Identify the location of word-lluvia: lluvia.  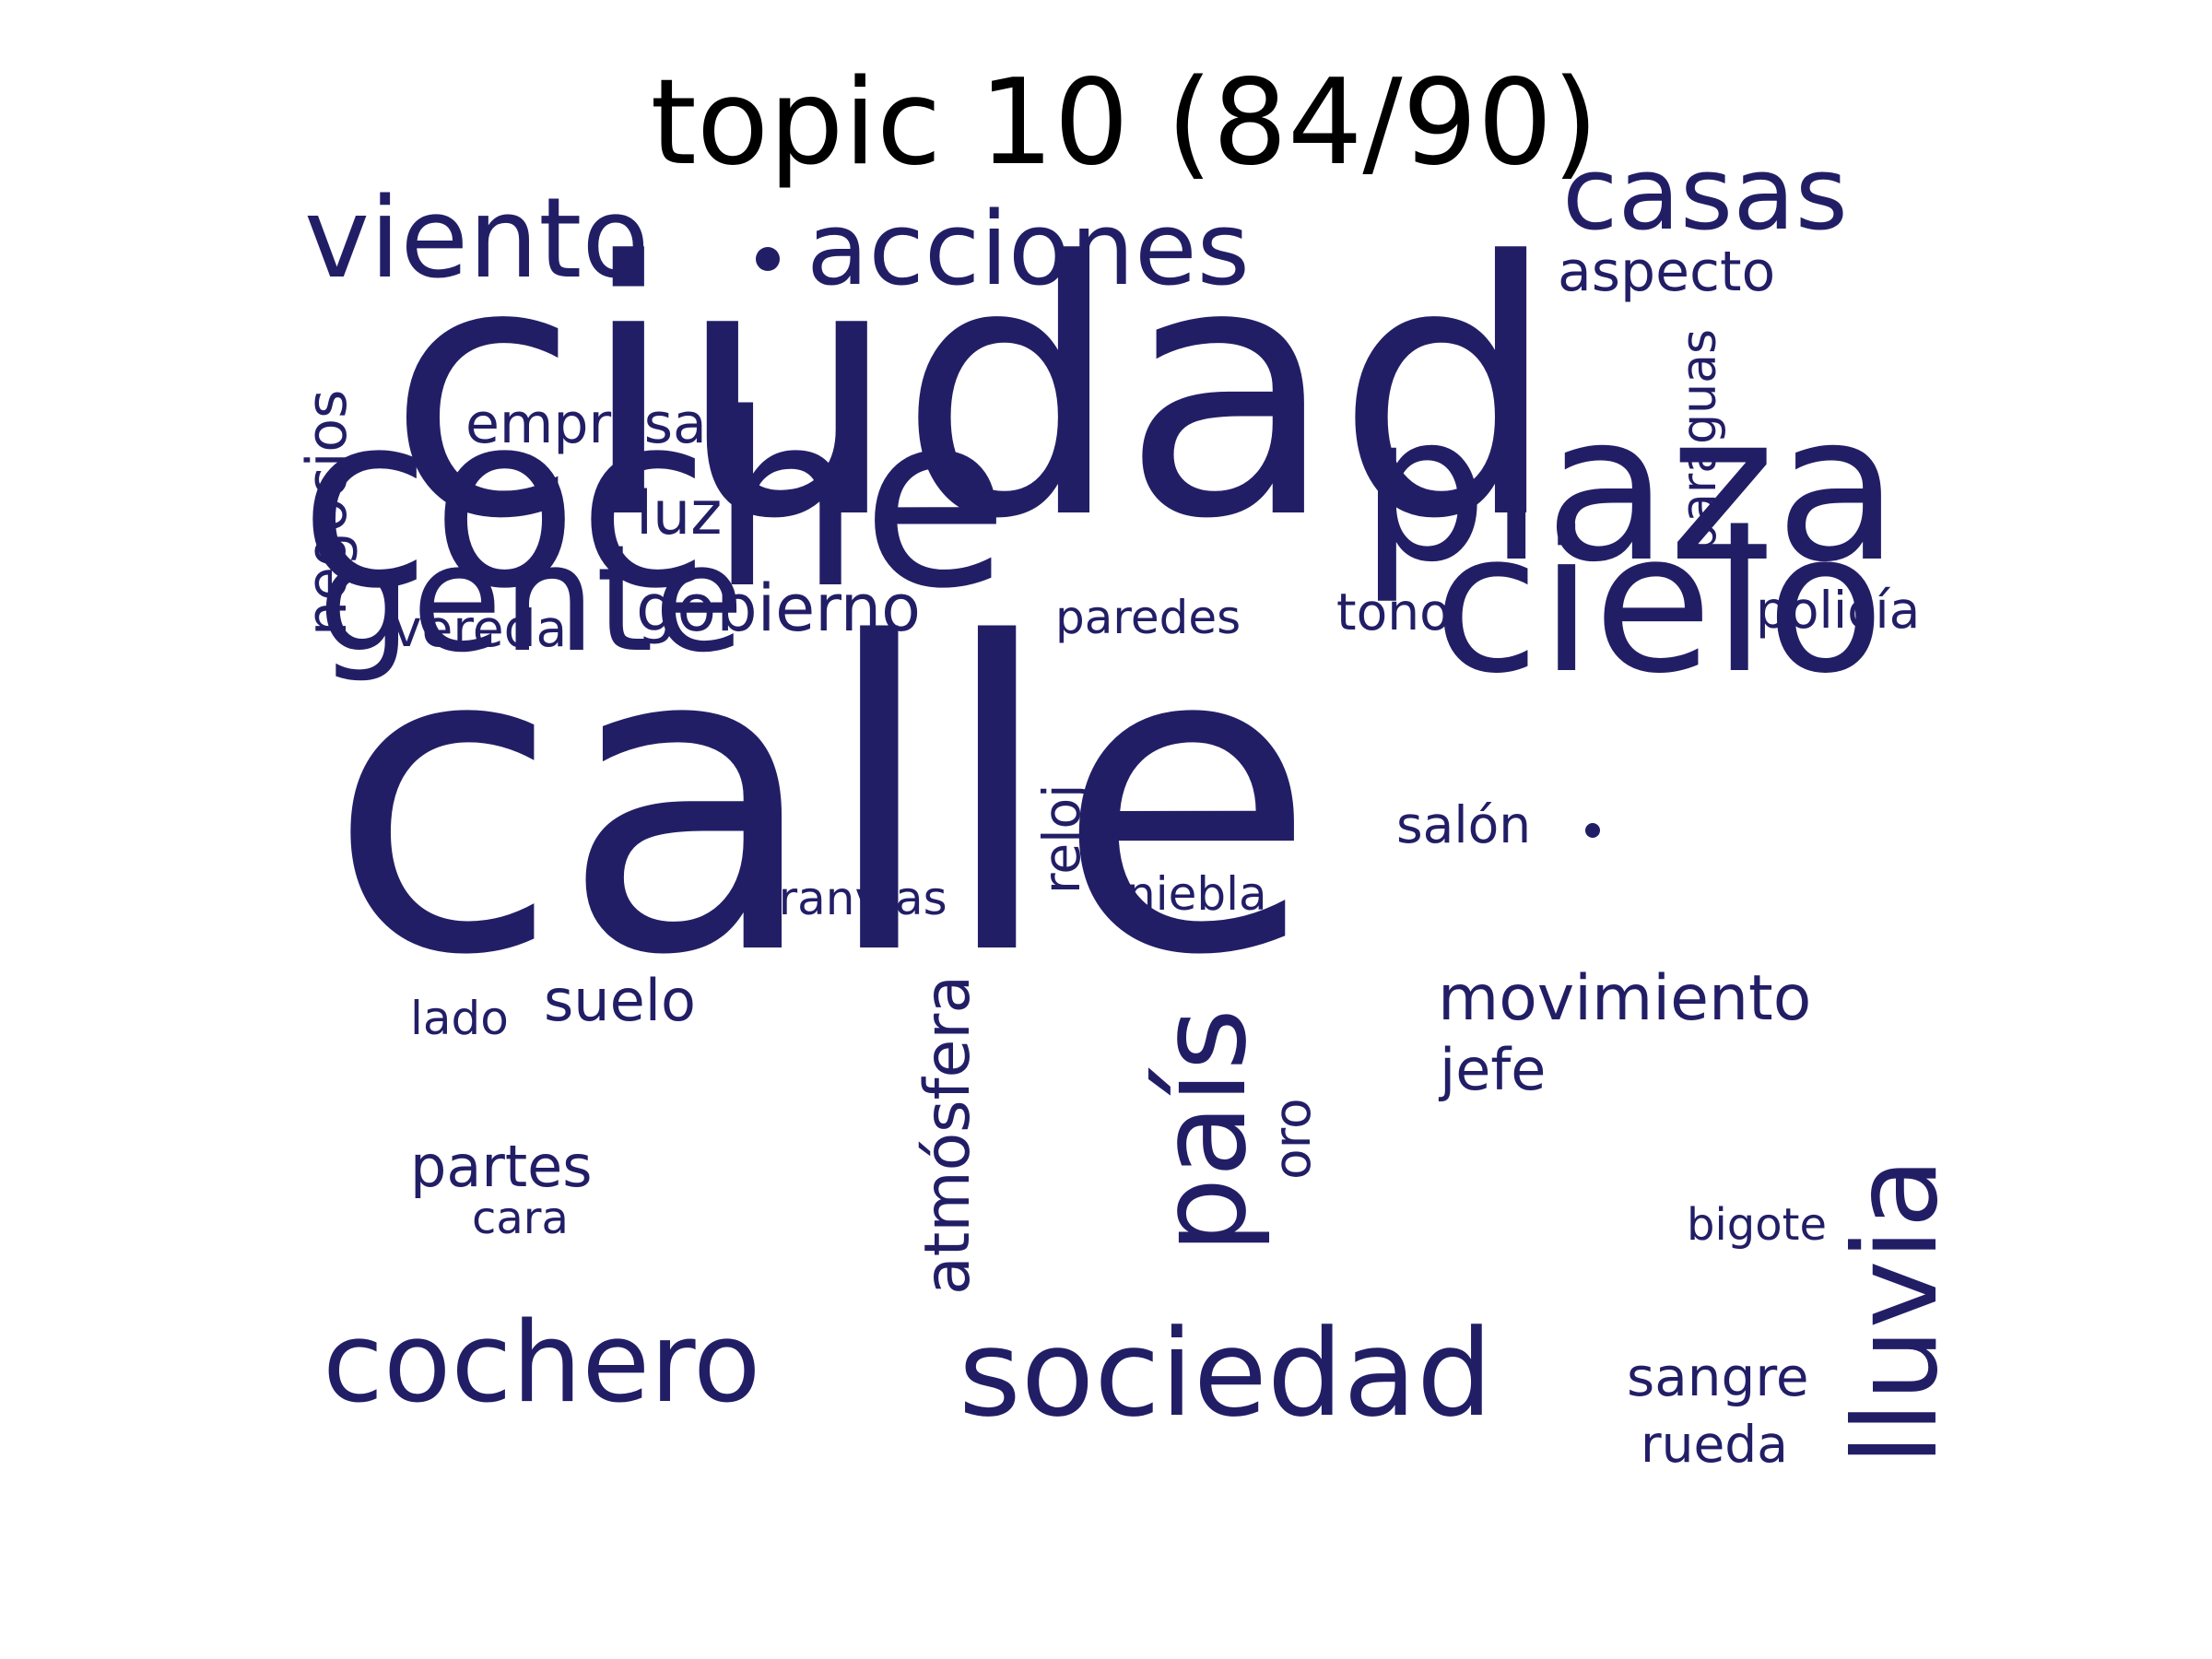
(1896, 1311).